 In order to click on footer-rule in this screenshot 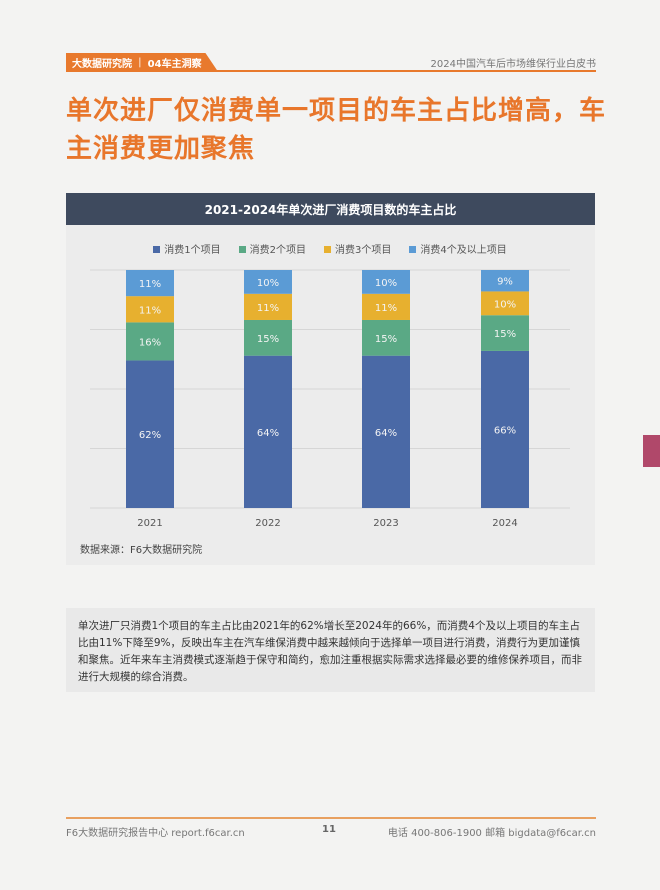, I will do `click(331, 818)`.